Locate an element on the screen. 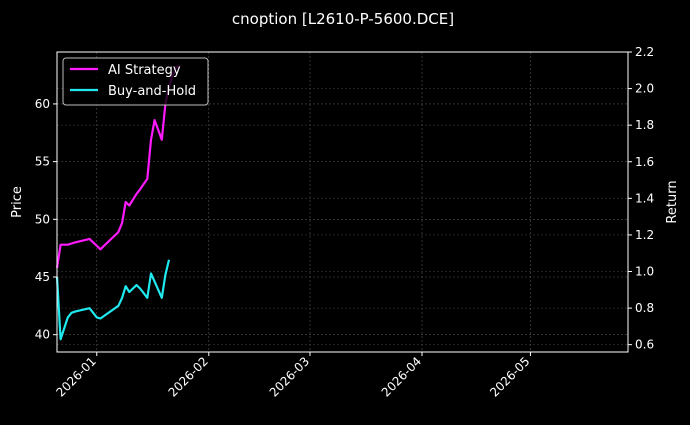 This screenshot has width=690, height=425. legend-label-ai-strategy: AI Strategy is located at coordinates (144, 70).